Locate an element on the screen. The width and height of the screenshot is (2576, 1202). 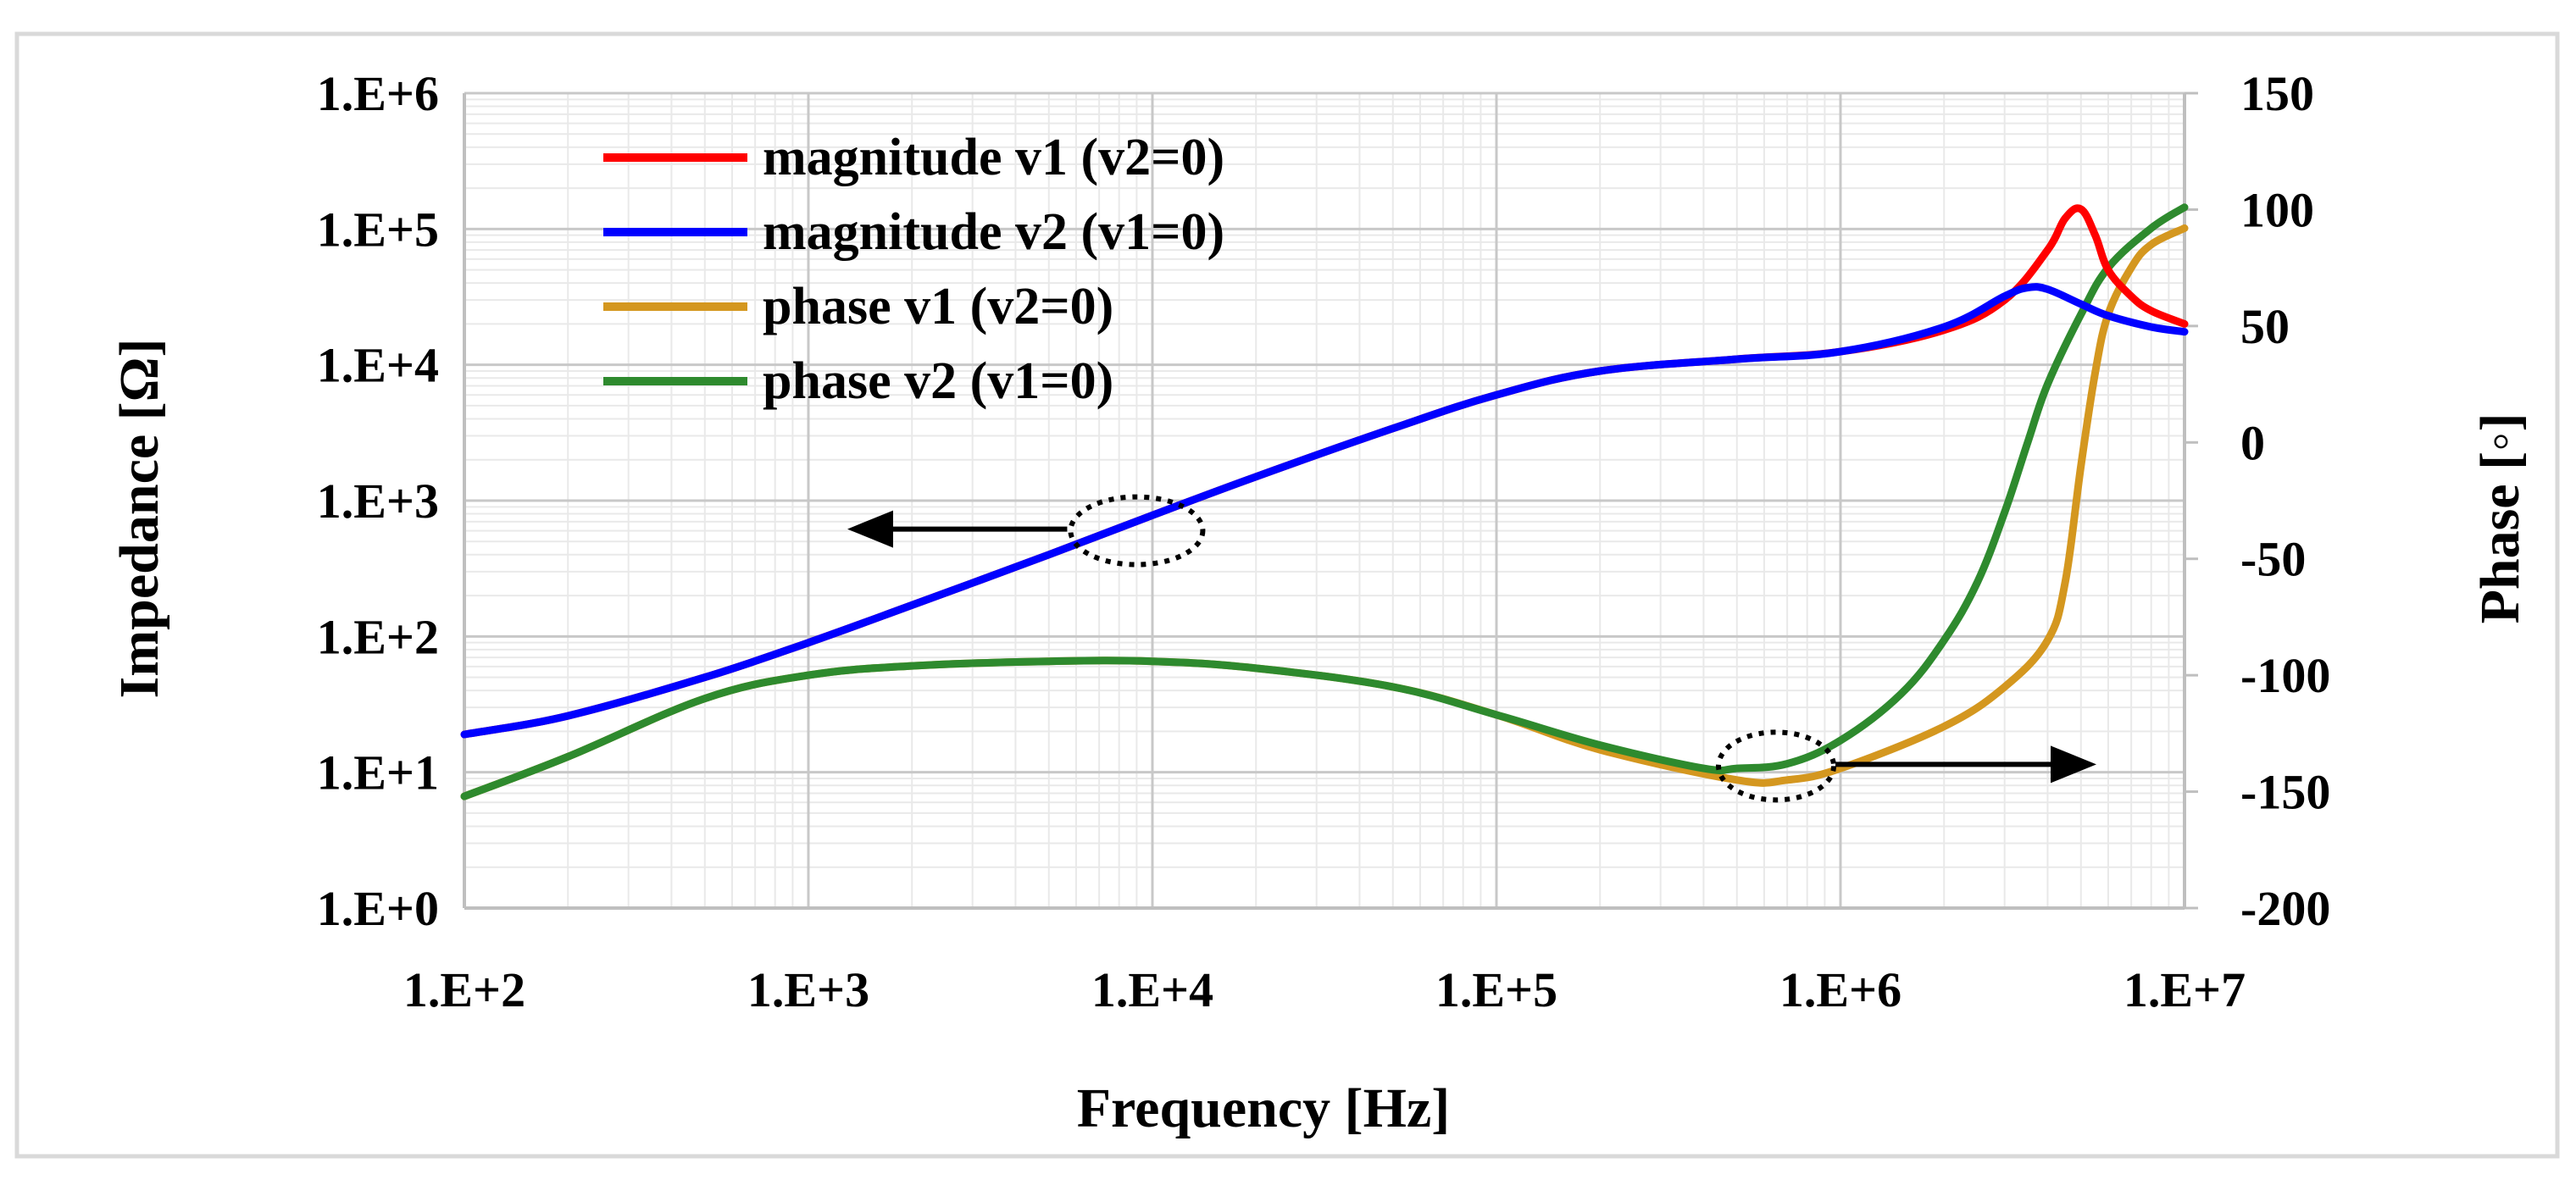
x-tick-label: 1.E+3 is located at coordinates (808, 989).